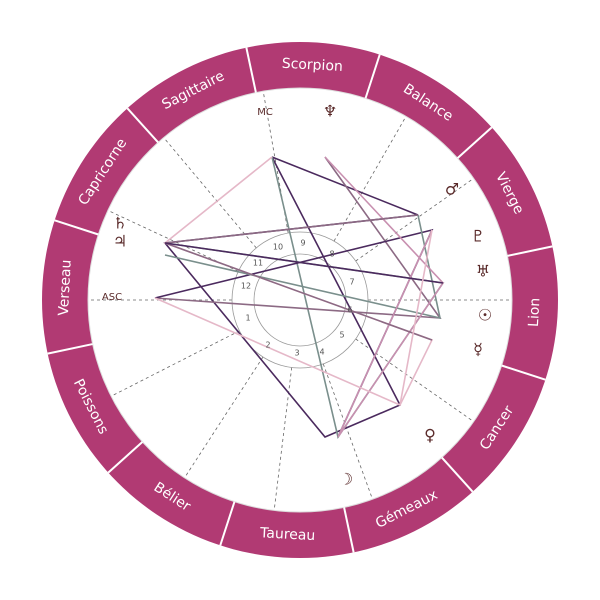 This screenshot has height=600, width=600. What do you see at coordinates (478, 349) in the screenshot?
I see `point-glyph: ☿` at bounding box center [478, 349].